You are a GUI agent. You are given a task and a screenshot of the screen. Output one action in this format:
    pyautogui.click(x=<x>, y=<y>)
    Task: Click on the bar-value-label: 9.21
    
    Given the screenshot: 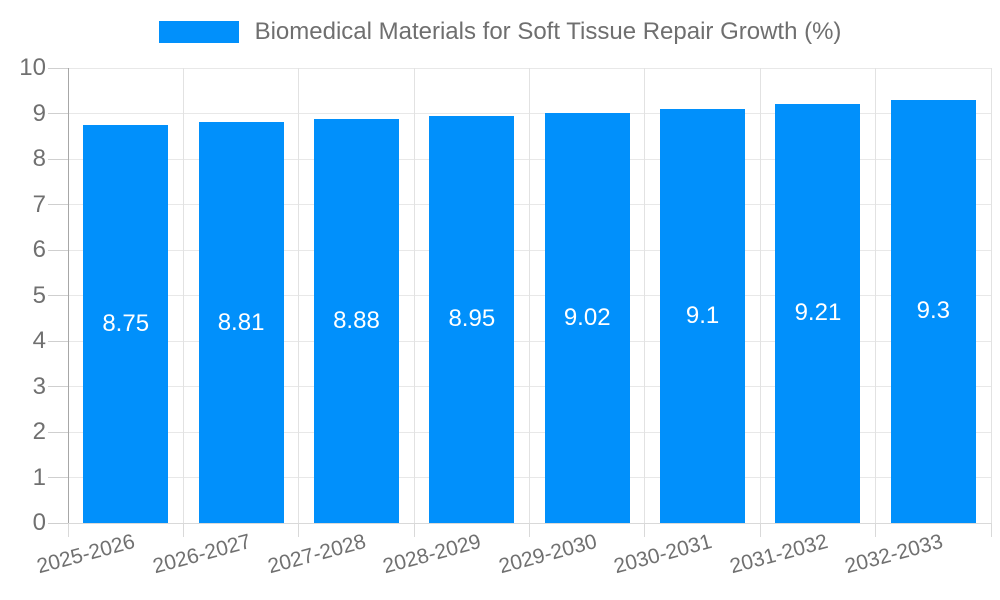 What is the action you would take?
    pyautogui.click(x=818, y=313)
    